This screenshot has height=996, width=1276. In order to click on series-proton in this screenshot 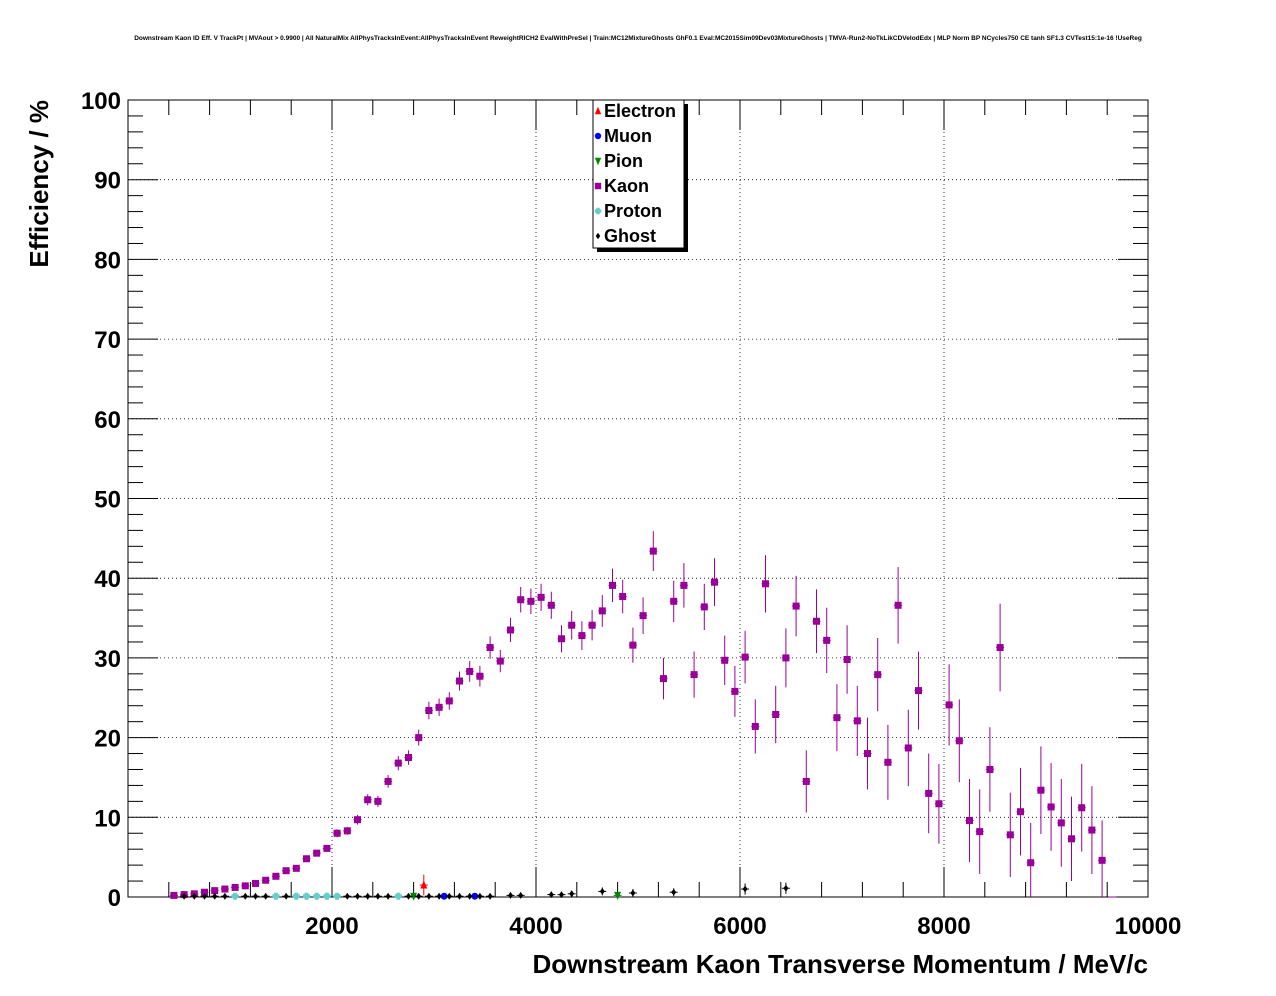, I will do `click(317, 896)`.